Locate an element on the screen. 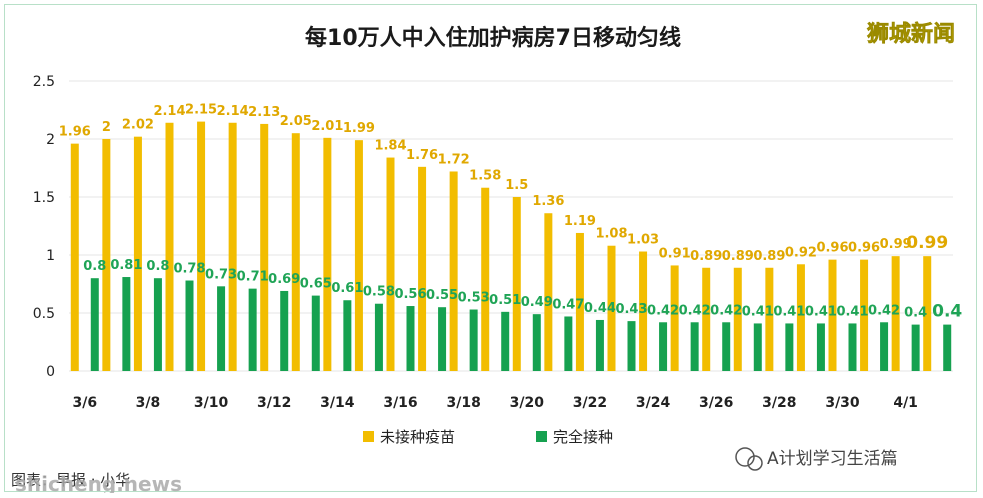 This screenshot has height=498, width=983. data-label-unvaccinated: 0.92 is located at coordinates (801, 252).